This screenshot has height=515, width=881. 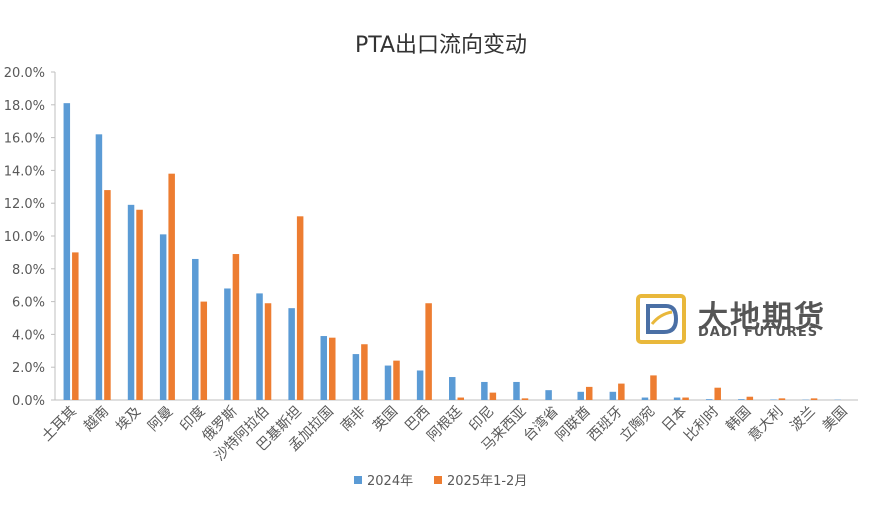 I want to click on x-tick-label: 阿曼, so click(x=160, y=419).